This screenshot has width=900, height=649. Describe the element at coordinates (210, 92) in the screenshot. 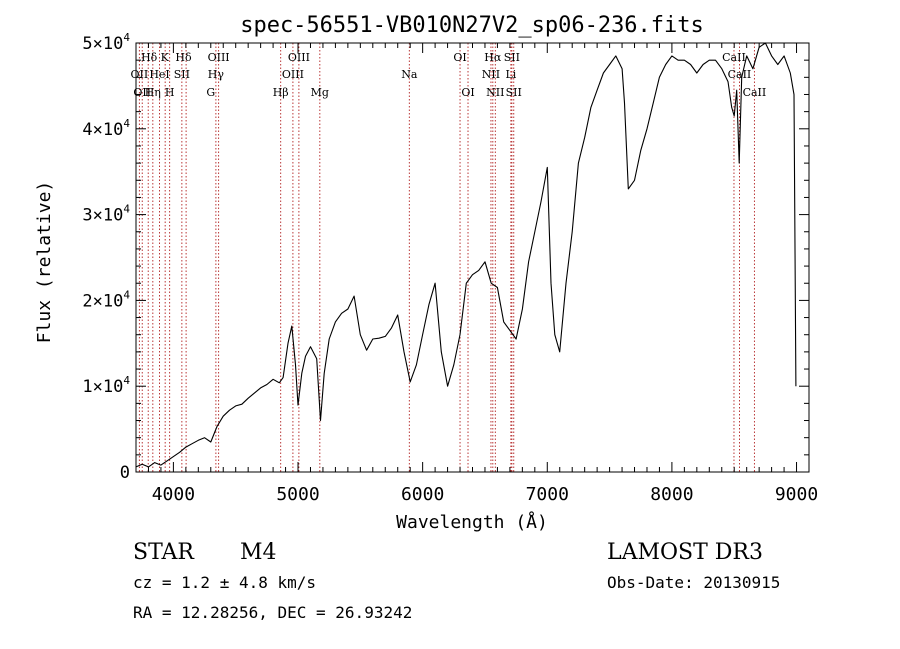

I see `spectral-line-label: G` at that location.